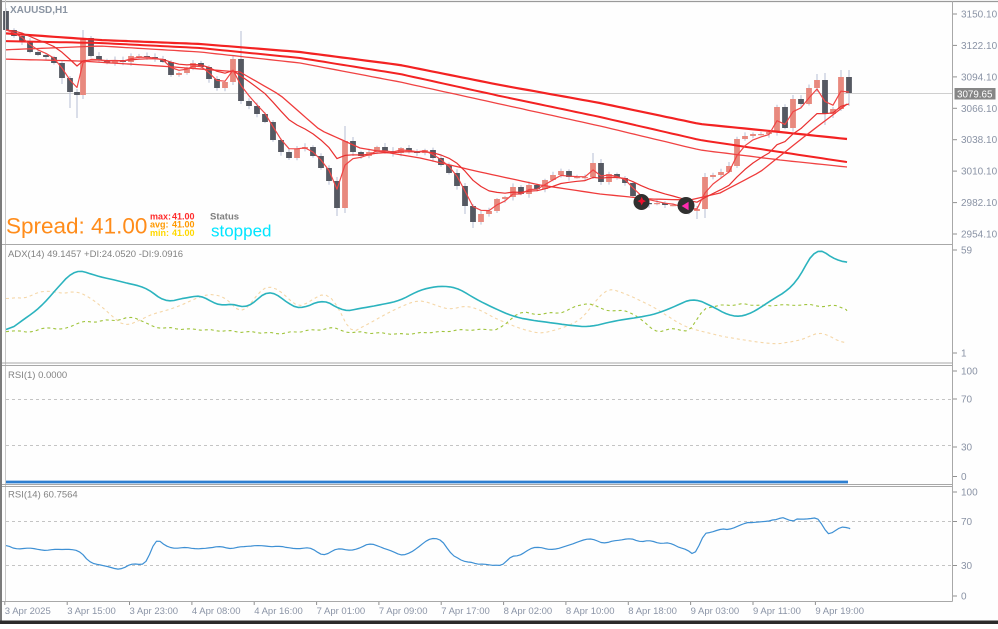  I want to click on svg-text: 7 Apr 09:00, so click(403, 611).